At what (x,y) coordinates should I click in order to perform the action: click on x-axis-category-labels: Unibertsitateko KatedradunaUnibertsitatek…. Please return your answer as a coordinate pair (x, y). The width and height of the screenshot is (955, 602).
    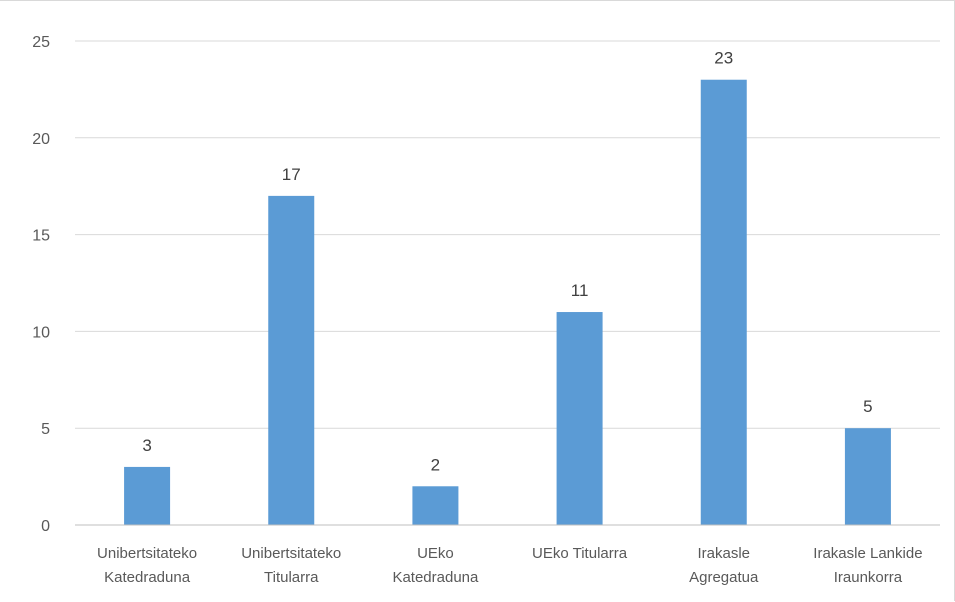
    Looking at the image, I should click on (509, 565).